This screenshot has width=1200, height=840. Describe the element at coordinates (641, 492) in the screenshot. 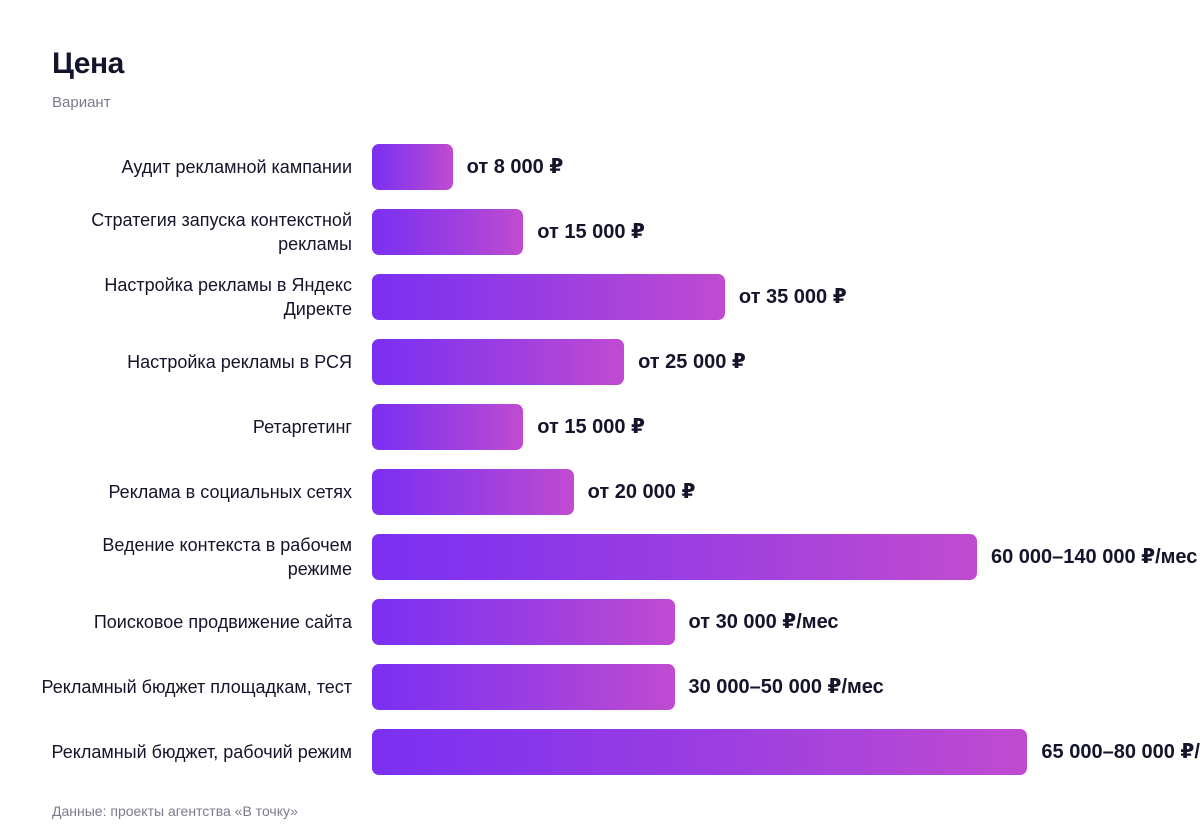

I see `bar-value-label: от 20 000 ₽` at that location.